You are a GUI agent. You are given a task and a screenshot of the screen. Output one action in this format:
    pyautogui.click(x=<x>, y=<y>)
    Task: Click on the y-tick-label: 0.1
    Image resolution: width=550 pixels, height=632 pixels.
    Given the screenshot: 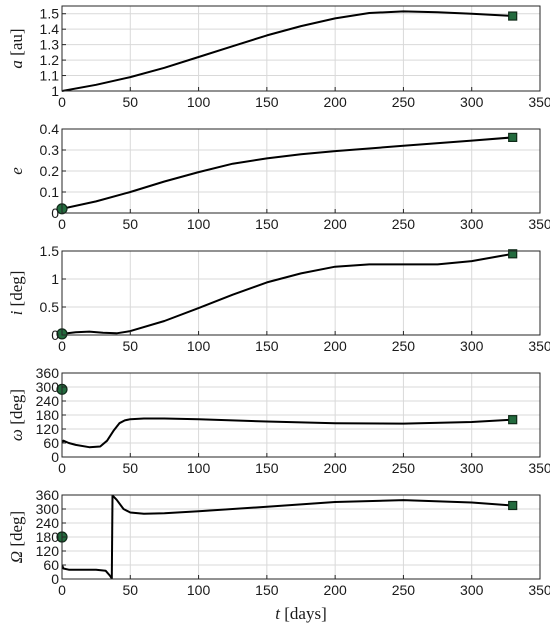 What is the action you would take?
    pyautogui.click(x=50, y=192)
    